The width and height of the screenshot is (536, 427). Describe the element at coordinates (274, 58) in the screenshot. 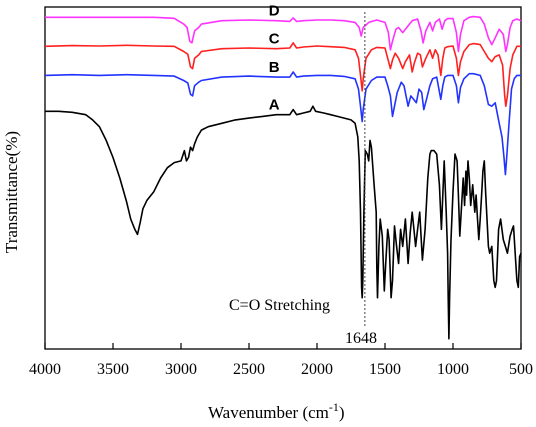

I see `series-tags: DCB A` at that location.